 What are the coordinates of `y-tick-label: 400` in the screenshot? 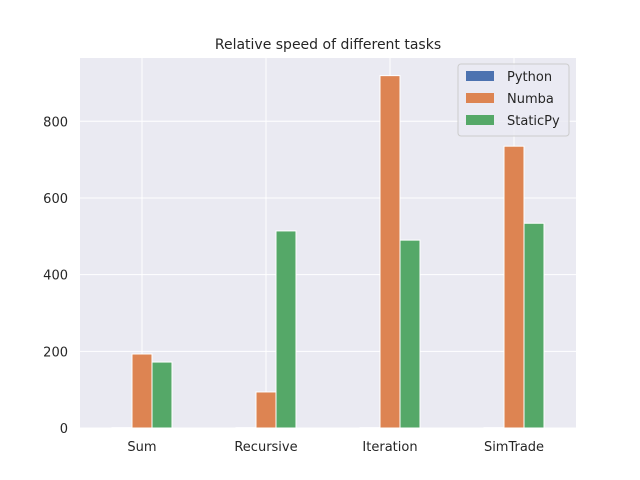 It's located at (55, 276).